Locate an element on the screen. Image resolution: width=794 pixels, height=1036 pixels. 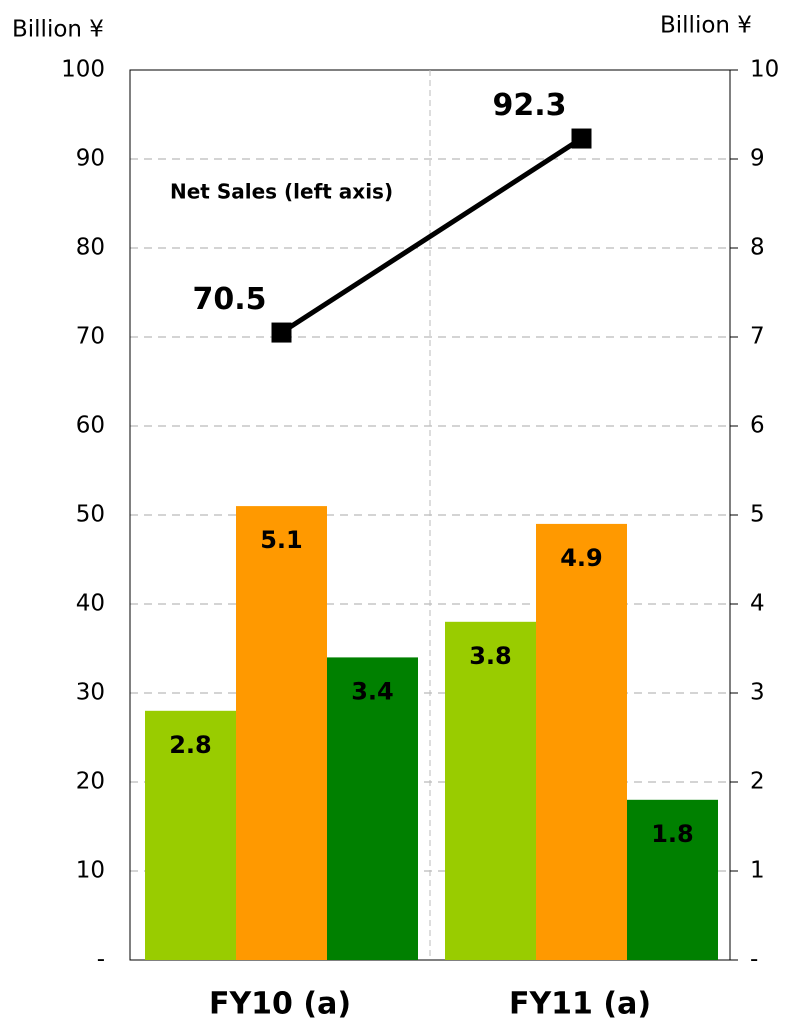
y2-tick-label: 4 is located at coordinates (757, 604).